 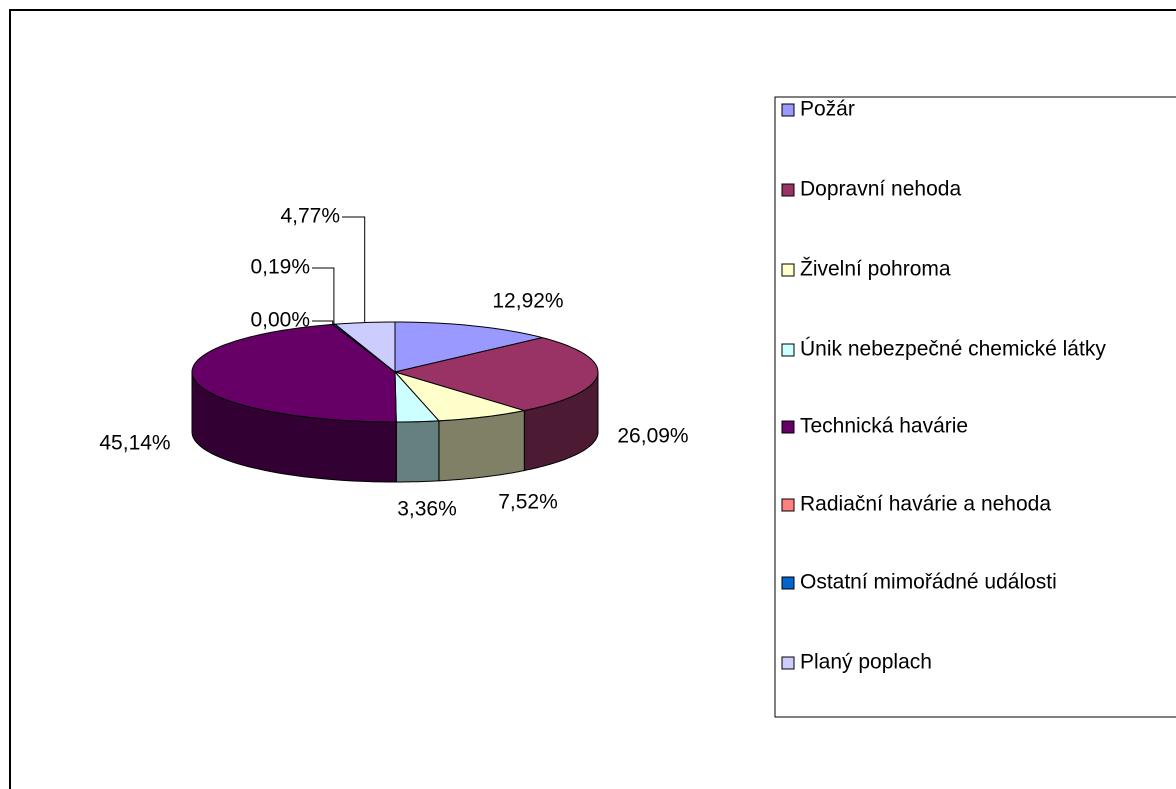 I want to click on pie-tops, so click(x=395, y=372).